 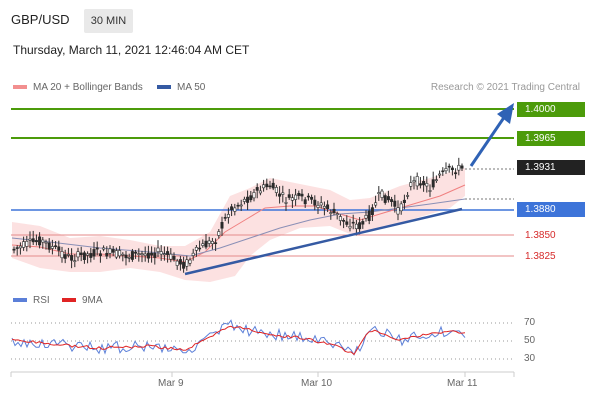 What do you see at coordinates (78, 87) in the screenshot?
I see `legend-ma20: MA 20 + Bollinger Bands` at bounding box center [78, 87].